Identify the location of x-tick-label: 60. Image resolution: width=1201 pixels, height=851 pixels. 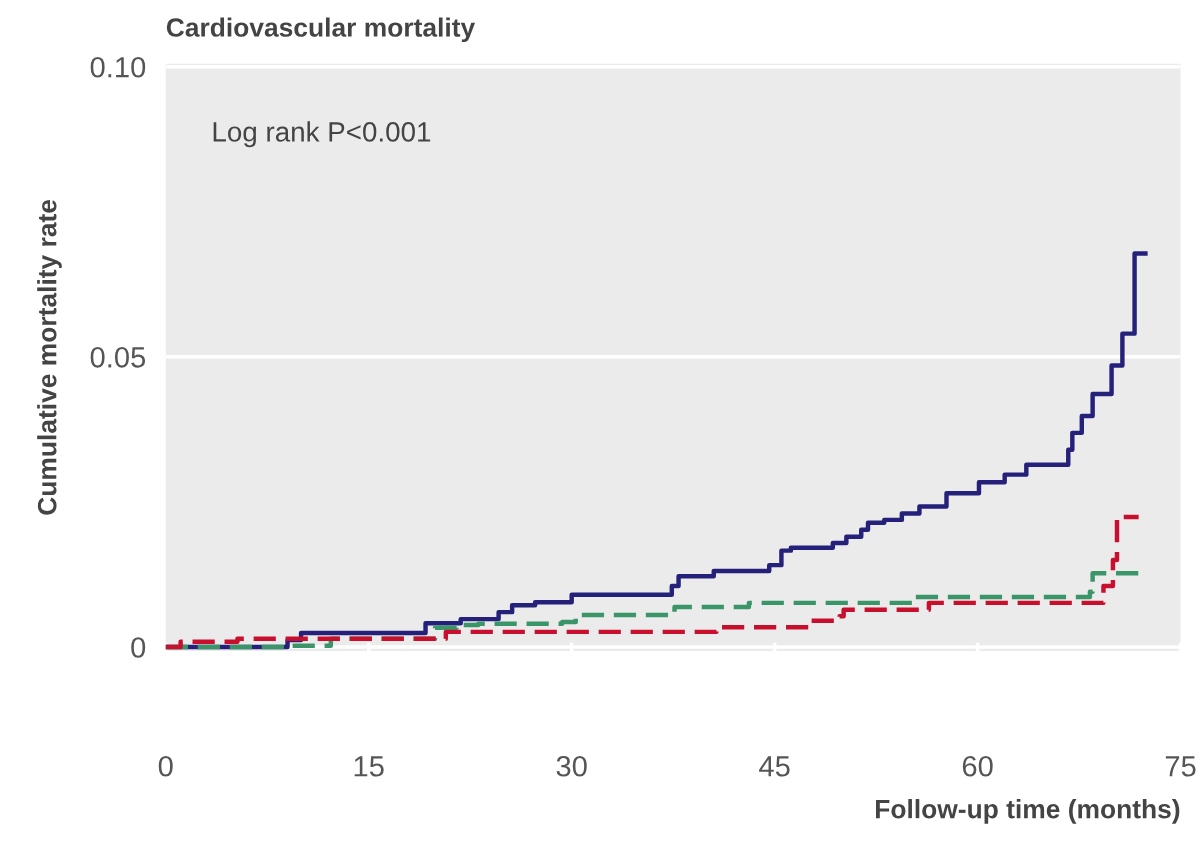
(977, 766).